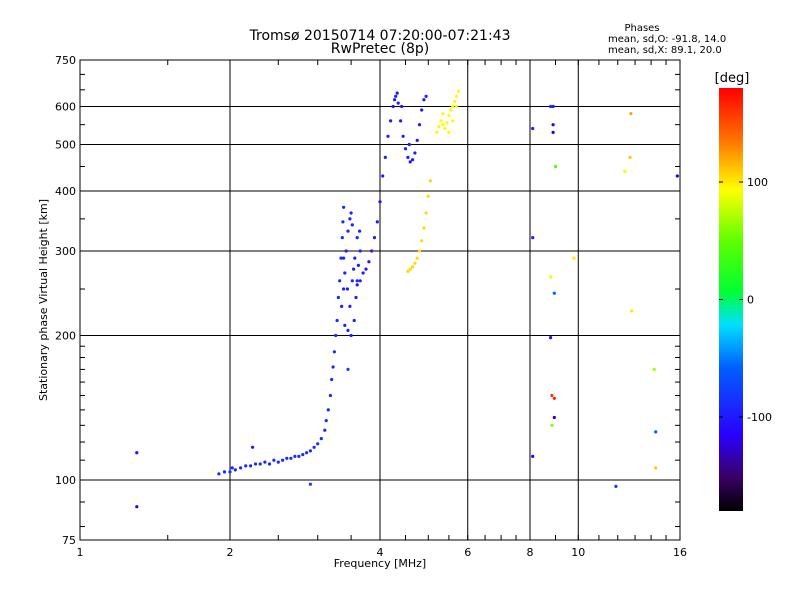 The width and height of the screenshot is (800, 600). Describe the element at coordinates (65, 251) in the screenshot. I see `y-tick-label: 300` at that location.